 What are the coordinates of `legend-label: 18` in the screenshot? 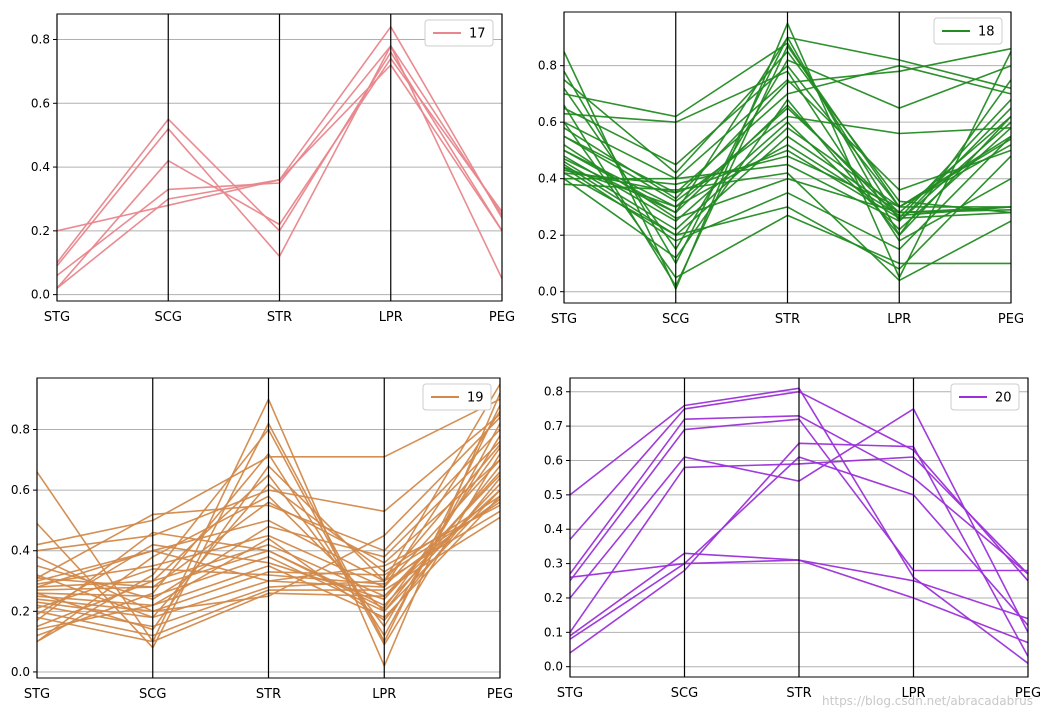 It's located at (986, 32).